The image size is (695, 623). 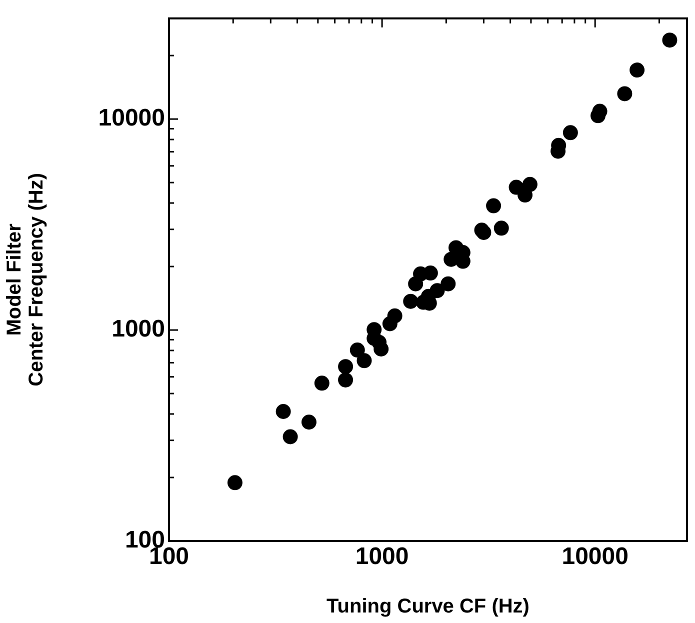 I want to click on x-axis-title: Tuning Curve CF (Hz), so click(x=428, y=607).